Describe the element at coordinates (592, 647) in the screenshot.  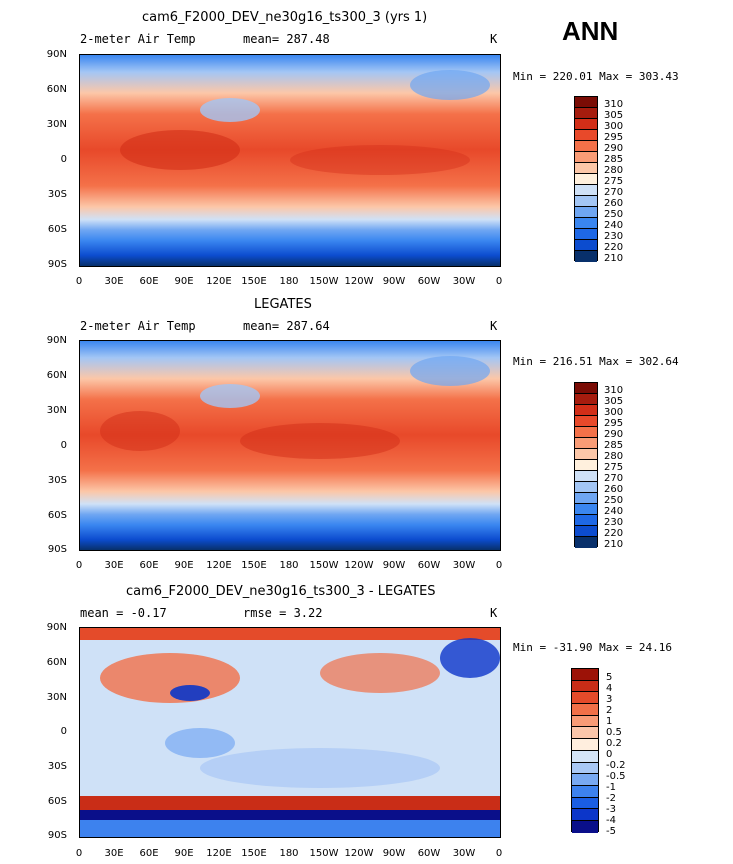
I see `panel-3-minmax: Min = -31.90 Max = 24.16` at that location.